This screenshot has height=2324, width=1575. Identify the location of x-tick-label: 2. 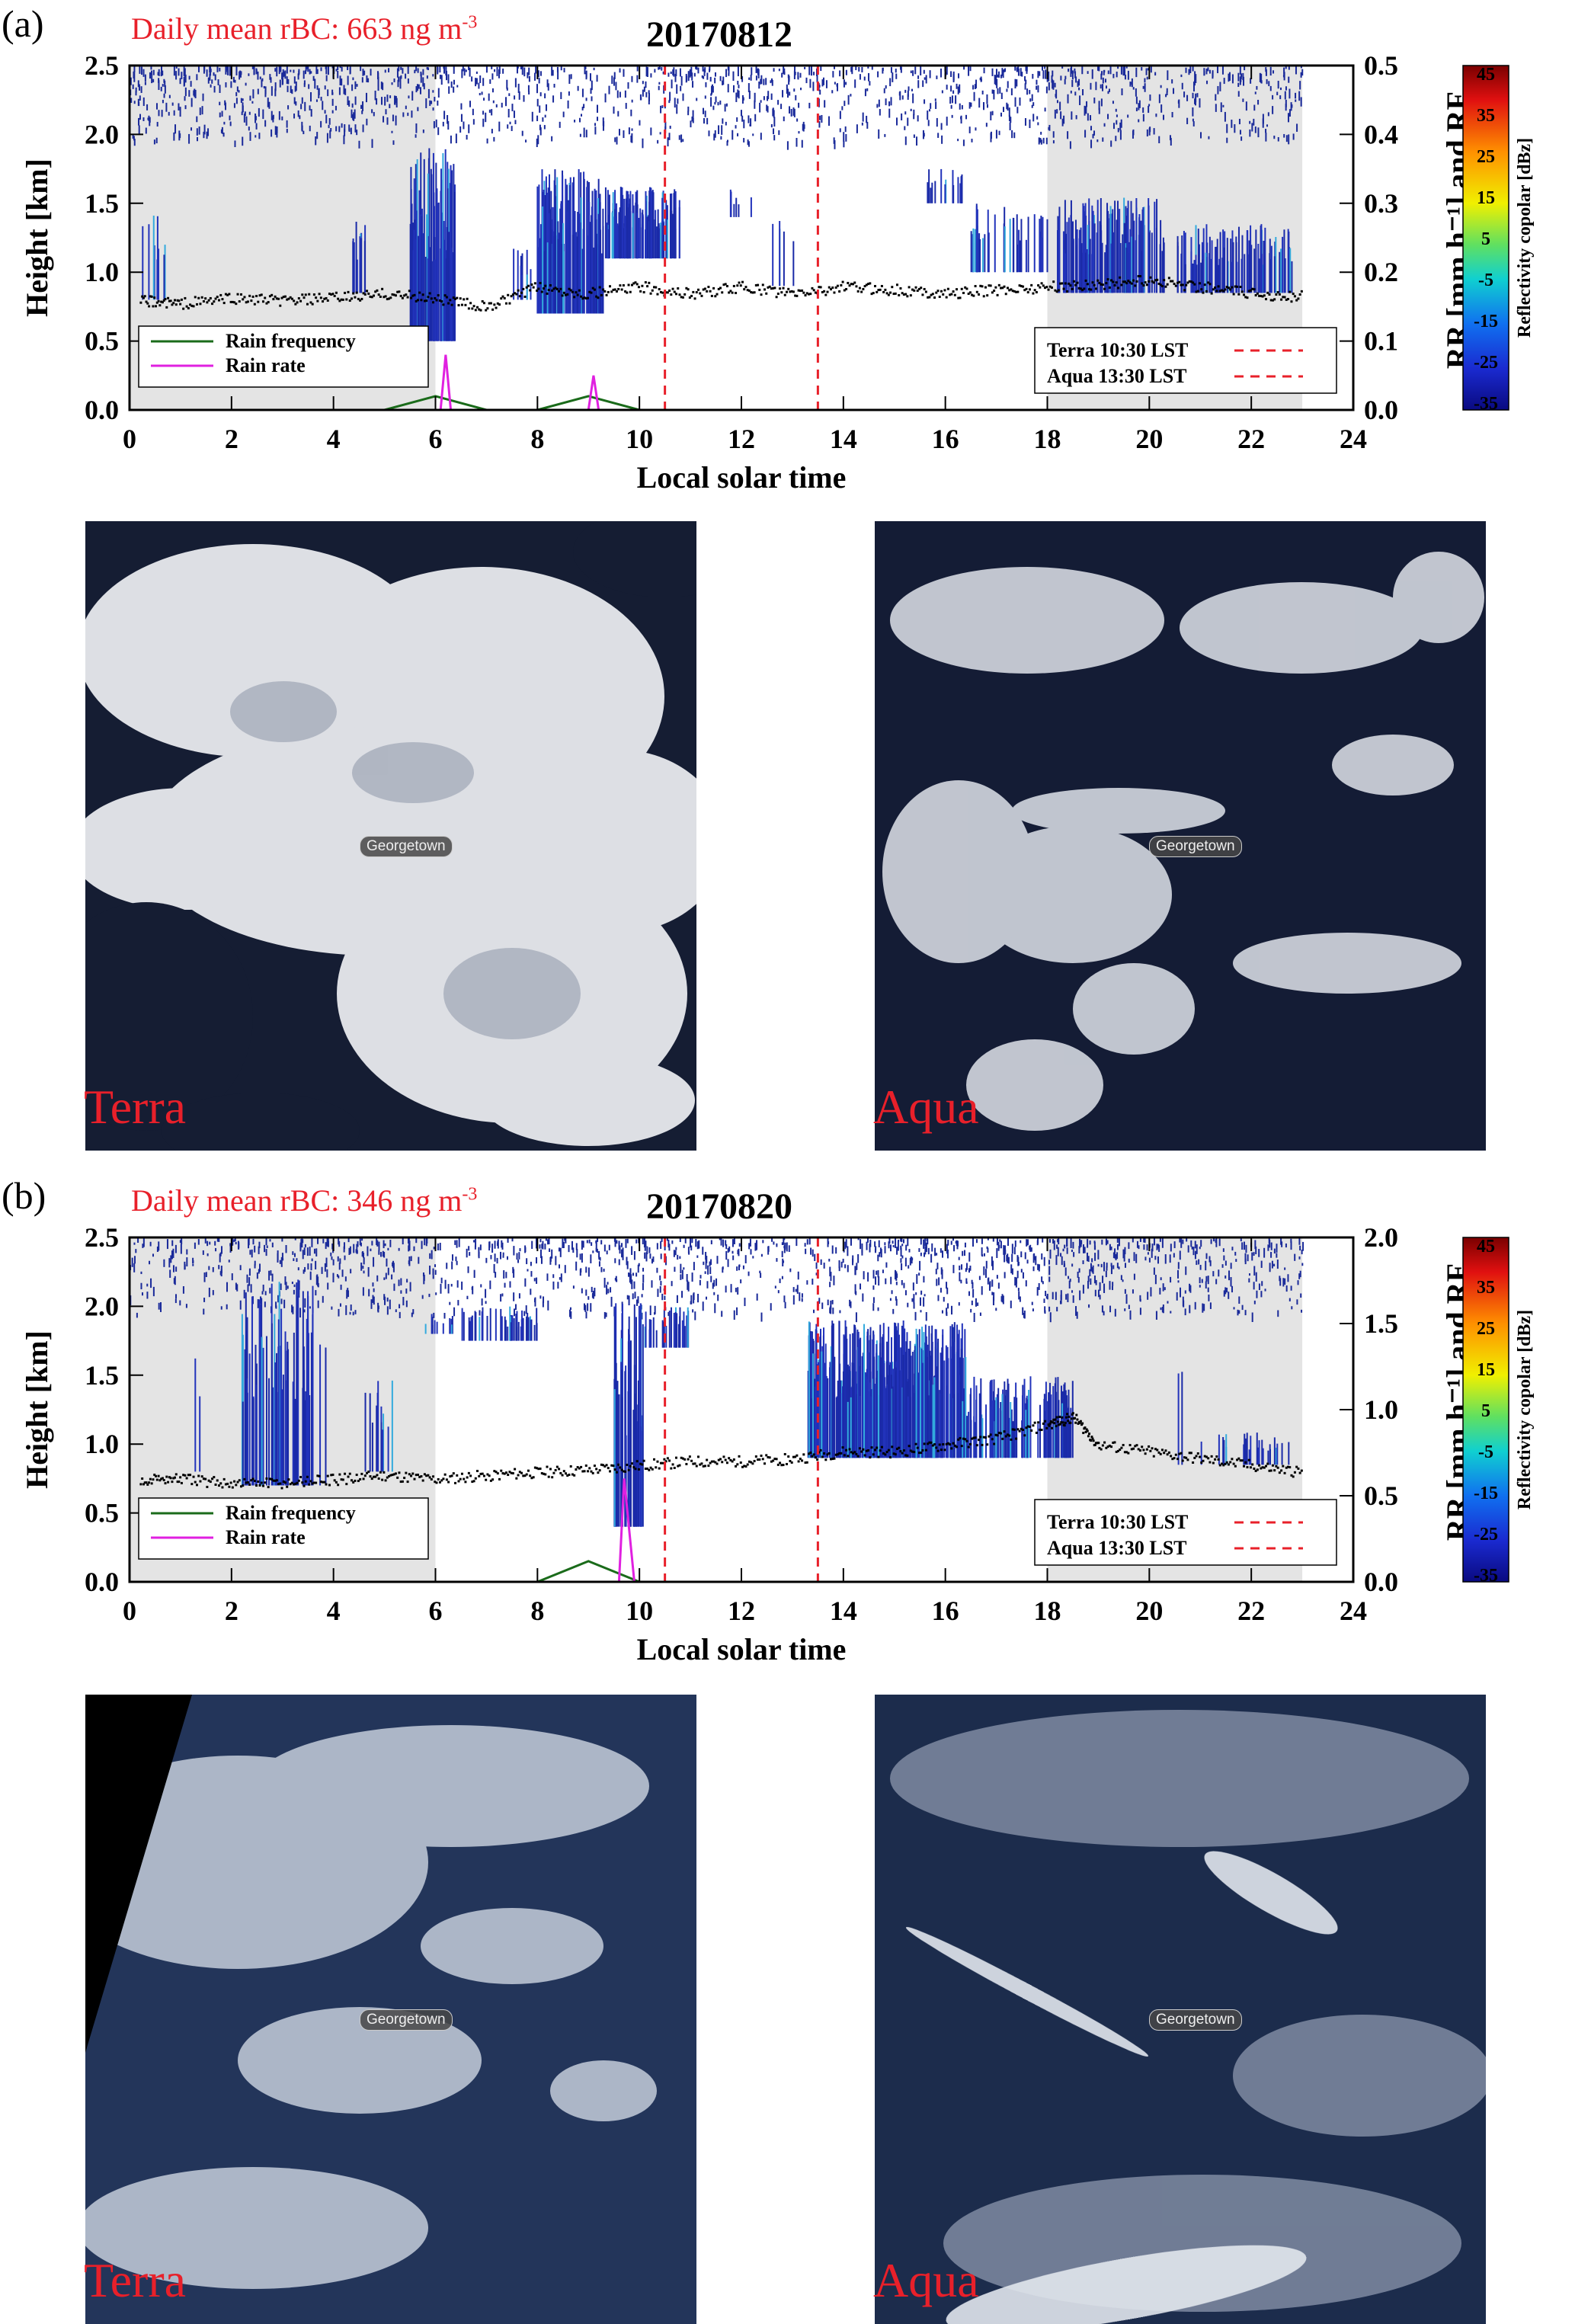
(232, 439).